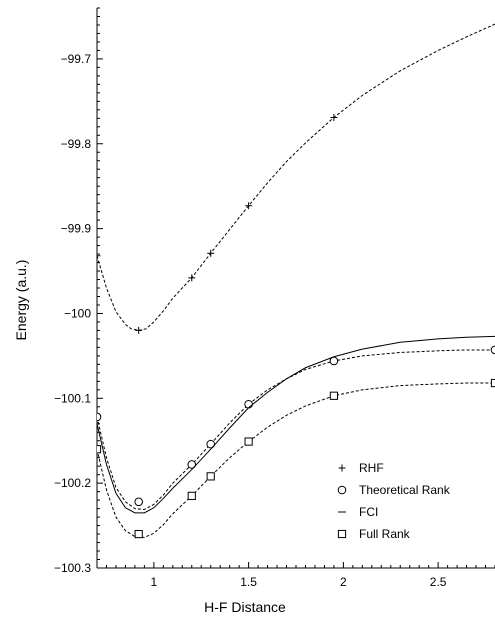 The height and width of the screenshot is (621, 495). Describe the element at coordinates (245, 607) in the screenshot. I see `x-axis-label: H-F Distance` at that location.